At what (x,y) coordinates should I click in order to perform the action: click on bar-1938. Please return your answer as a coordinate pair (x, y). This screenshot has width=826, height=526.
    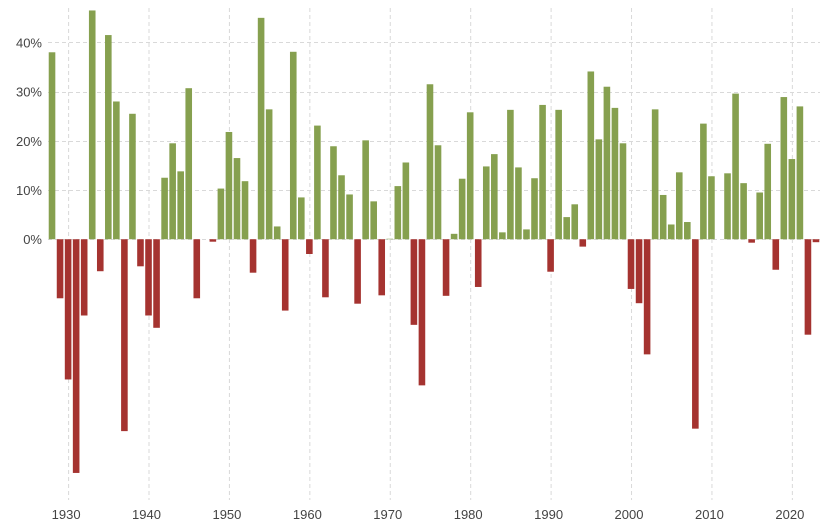
    Looking at the image, I should click on (132, 176).